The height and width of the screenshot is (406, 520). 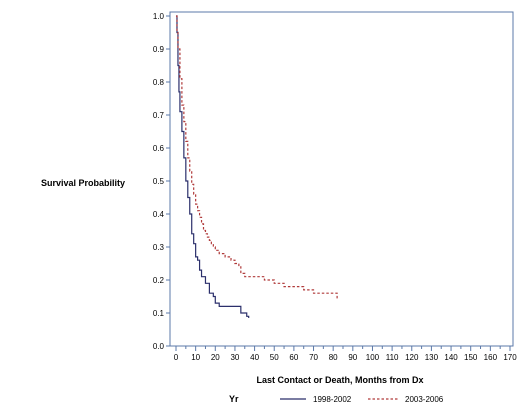 I want to click on x-axis-title: Last Contact or Death, Months from Dx, so click(x=339, y=380).